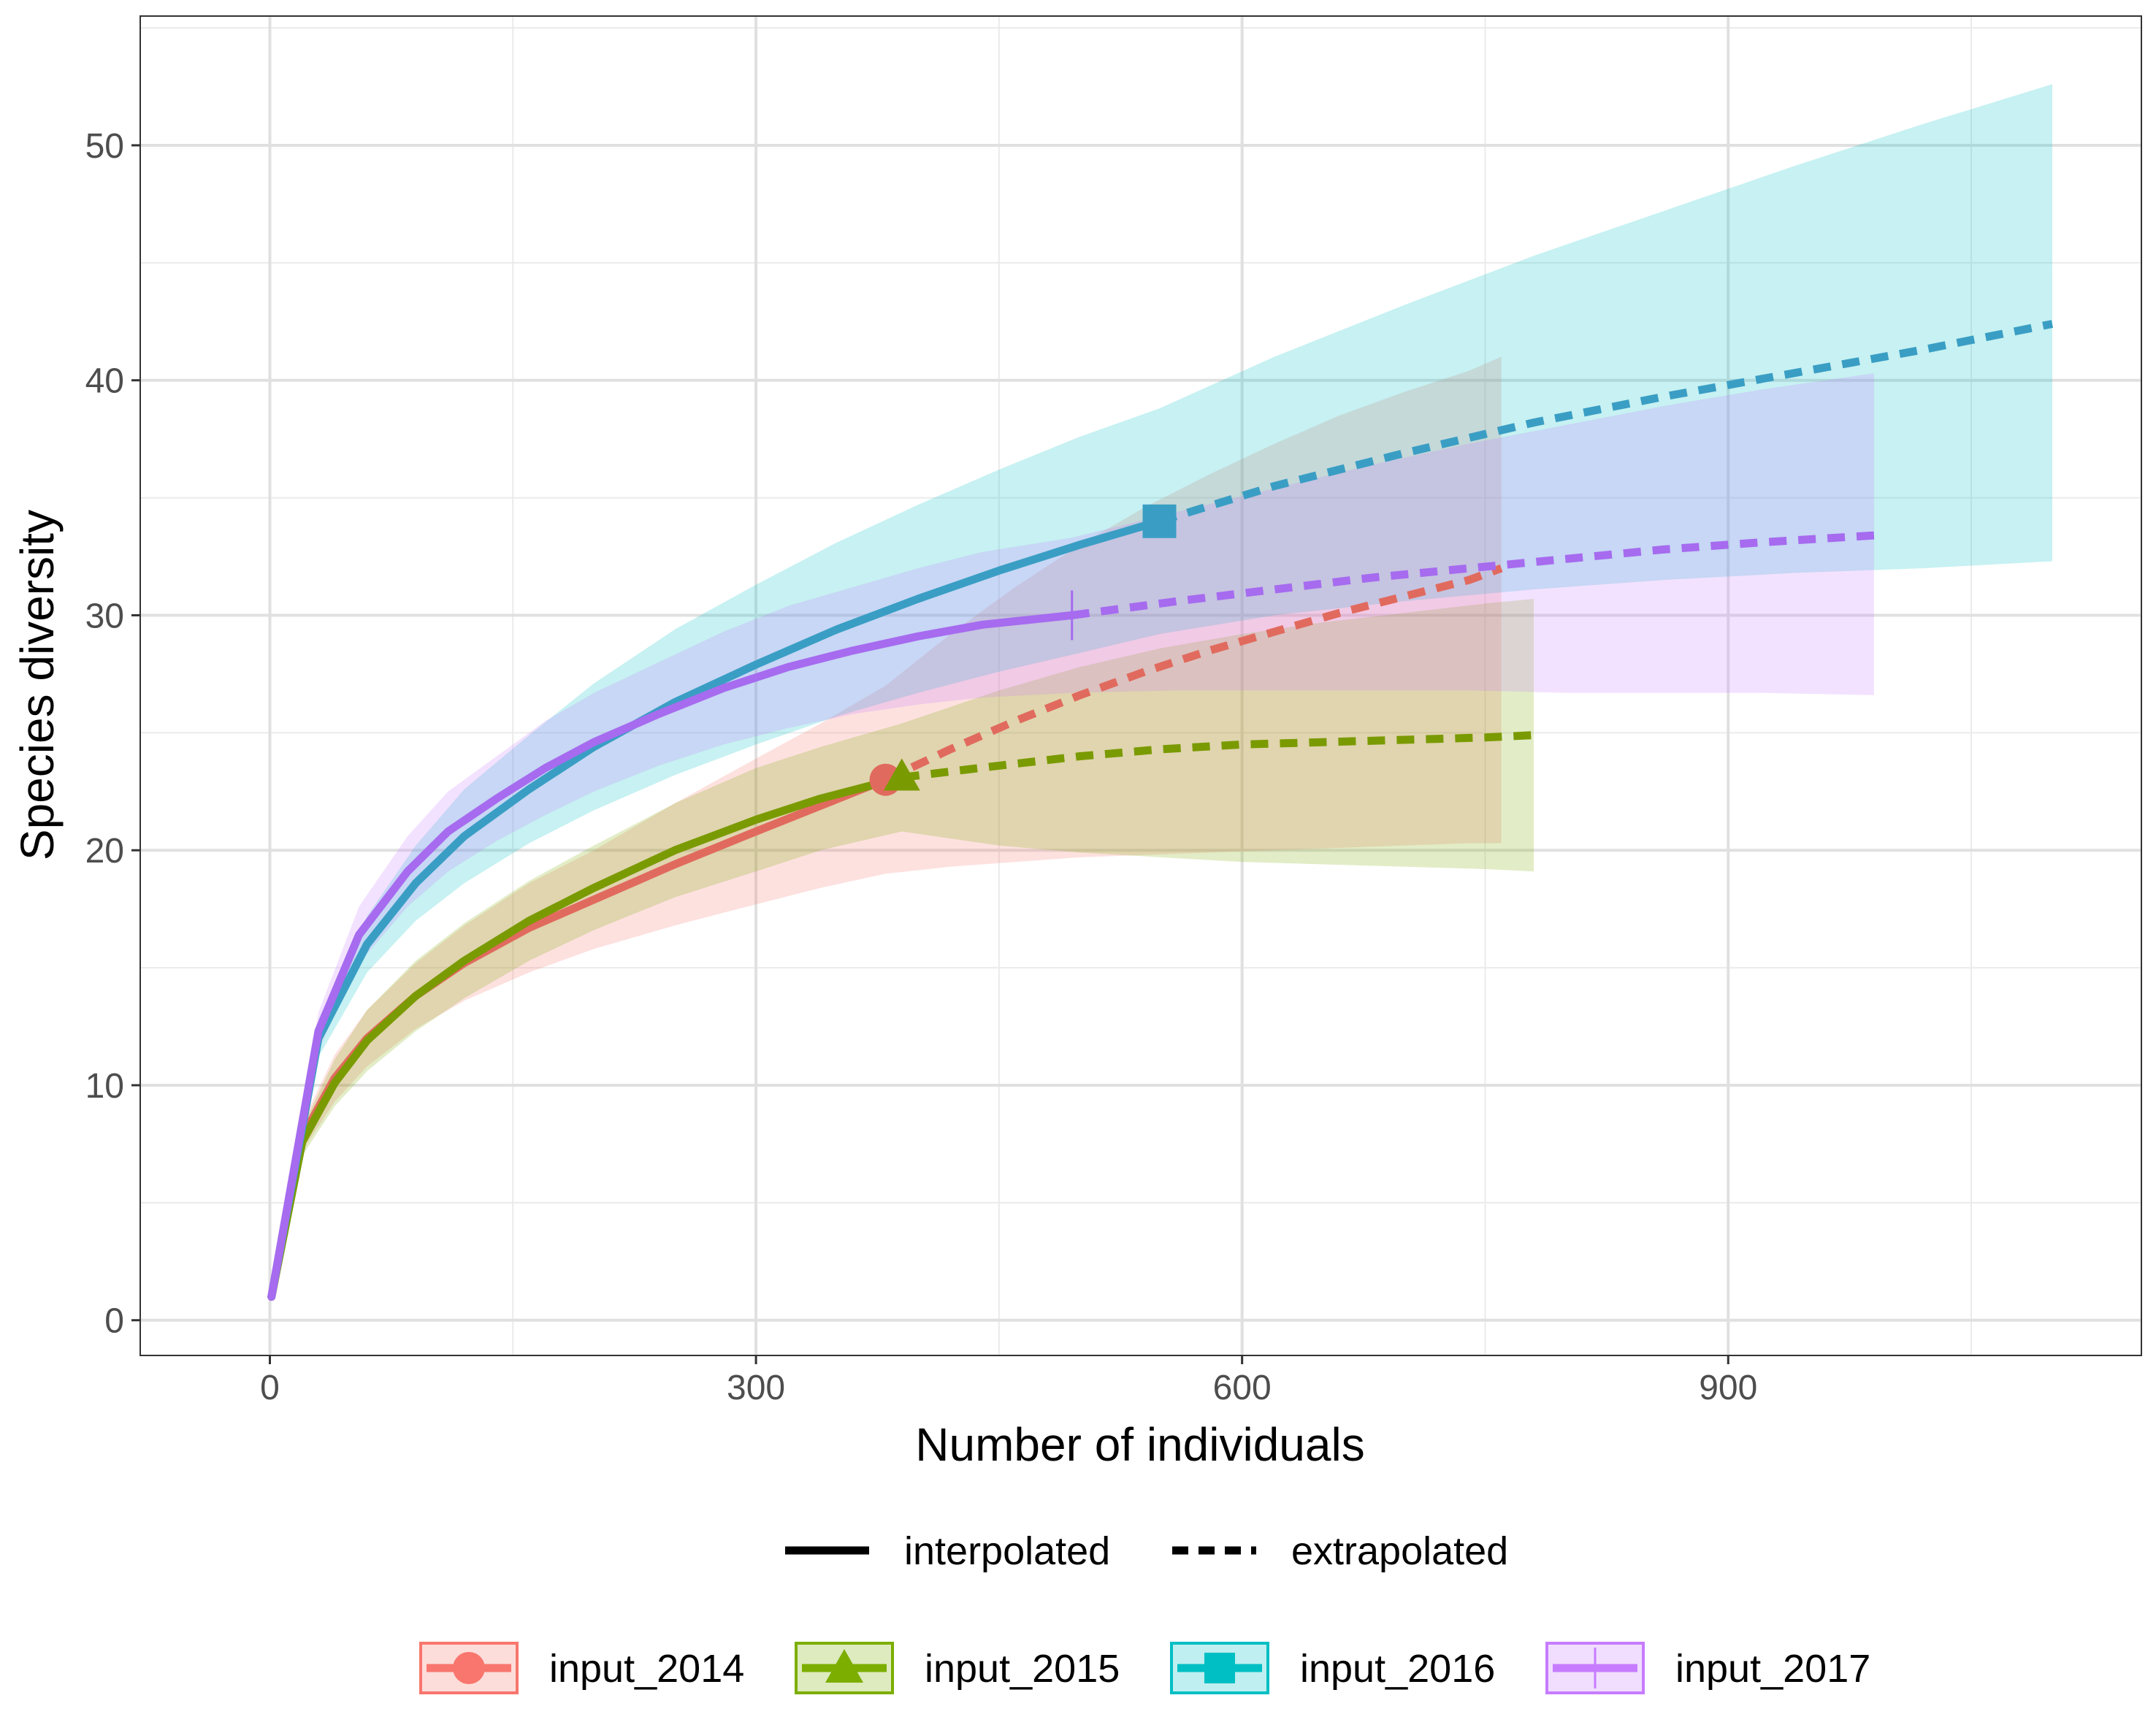 The height and width of the screenshot is (1725, 2156). I want to click on legend-key-triangle-marker, so click(844, 1666).